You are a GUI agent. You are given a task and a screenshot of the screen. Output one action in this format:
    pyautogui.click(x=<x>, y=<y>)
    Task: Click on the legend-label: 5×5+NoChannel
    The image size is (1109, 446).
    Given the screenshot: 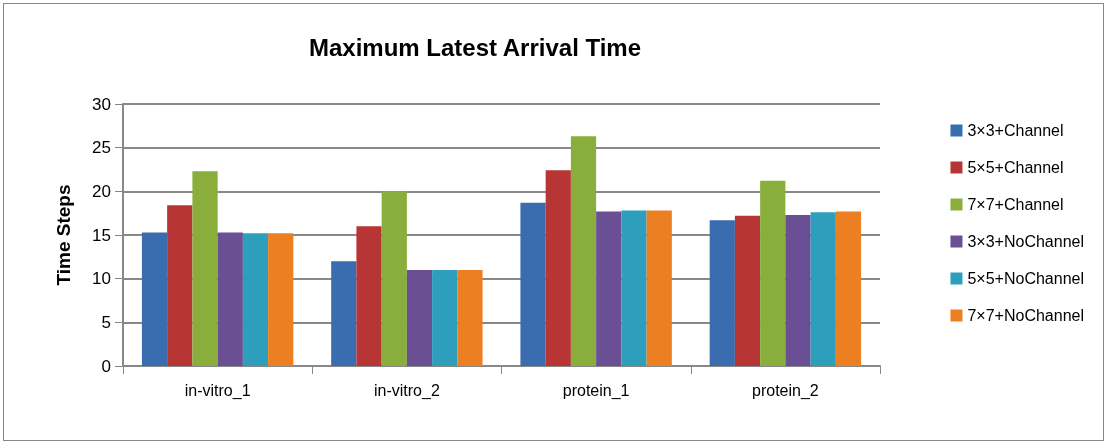 What is the action you would take?
    pyautogui.click(x=1026, y=278)
    